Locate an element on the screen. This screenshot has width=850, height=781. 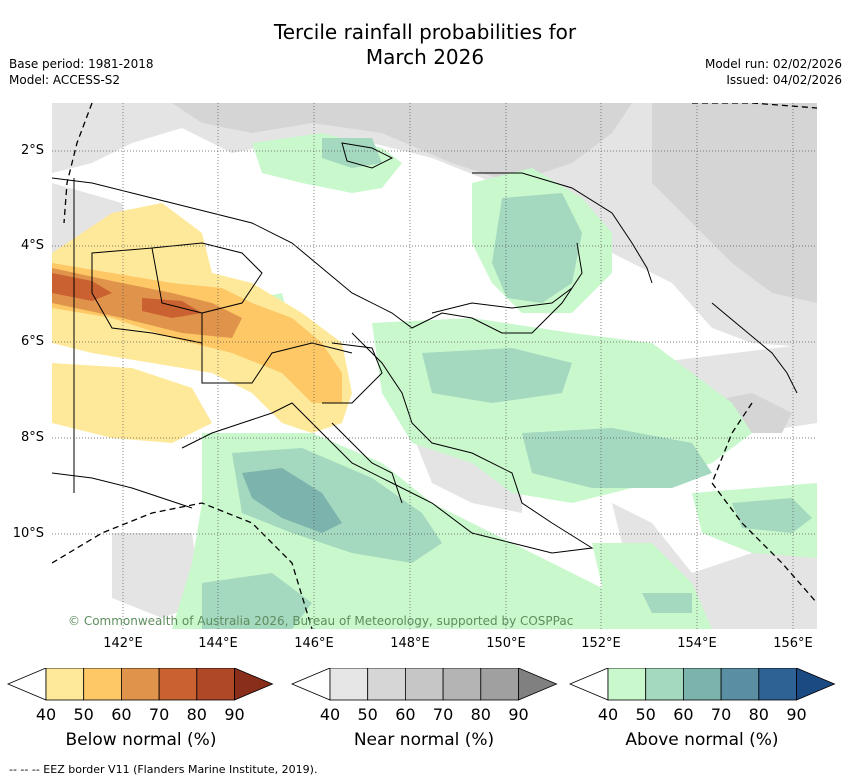
title-line-1: Tercile rainfall probabilities for is located at coordinates (425, 32).